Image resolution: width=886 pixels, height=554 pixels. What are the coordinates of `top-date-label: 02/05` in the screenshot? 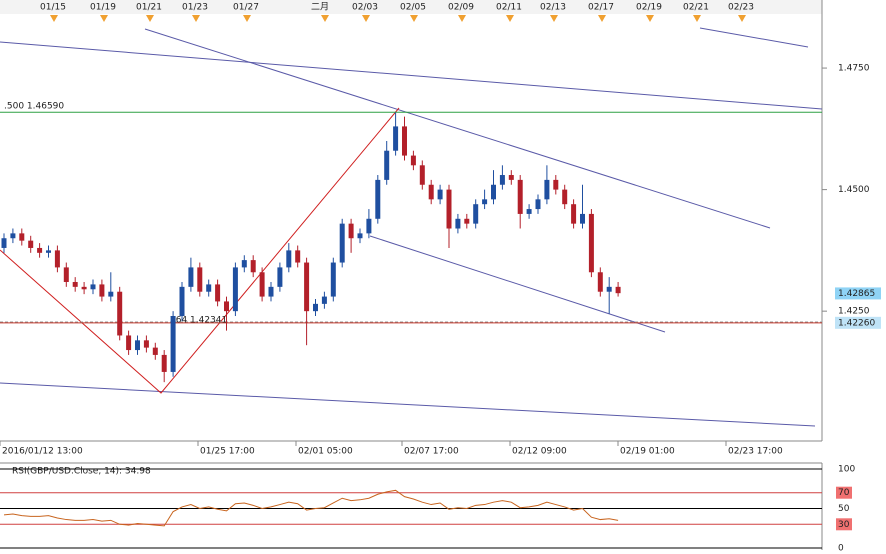 It's located at (413, 8).